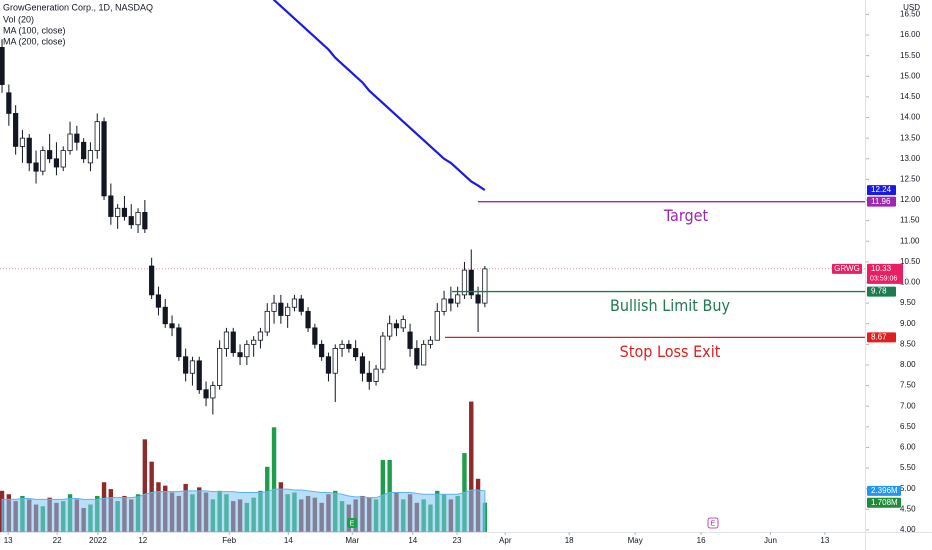 The image size is (932, 550). What do you see at coordinates (78, 7) in the screenshot?
I see `chart-title: GrowGeneration Corp., 1D, NASDAQ` at bounding box center [78, 7].